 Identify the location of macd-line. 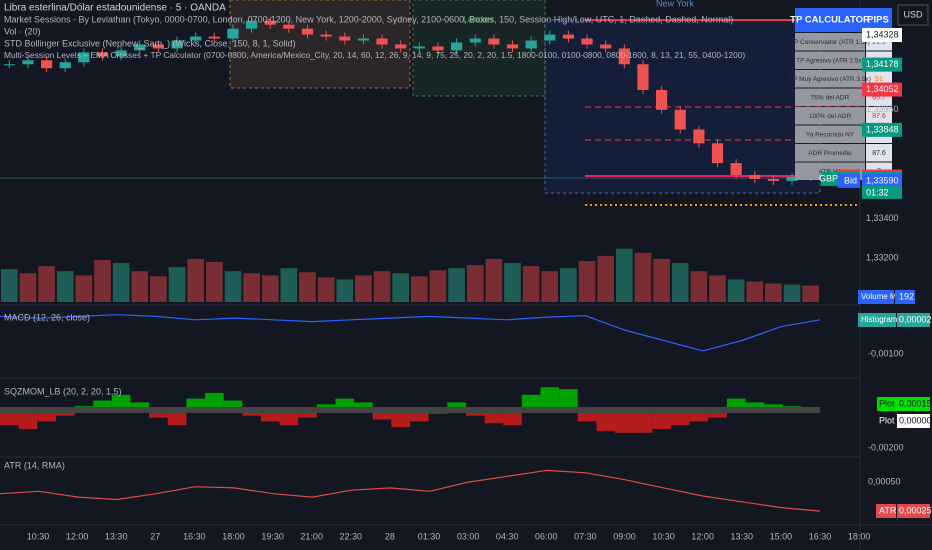
(410, 333).